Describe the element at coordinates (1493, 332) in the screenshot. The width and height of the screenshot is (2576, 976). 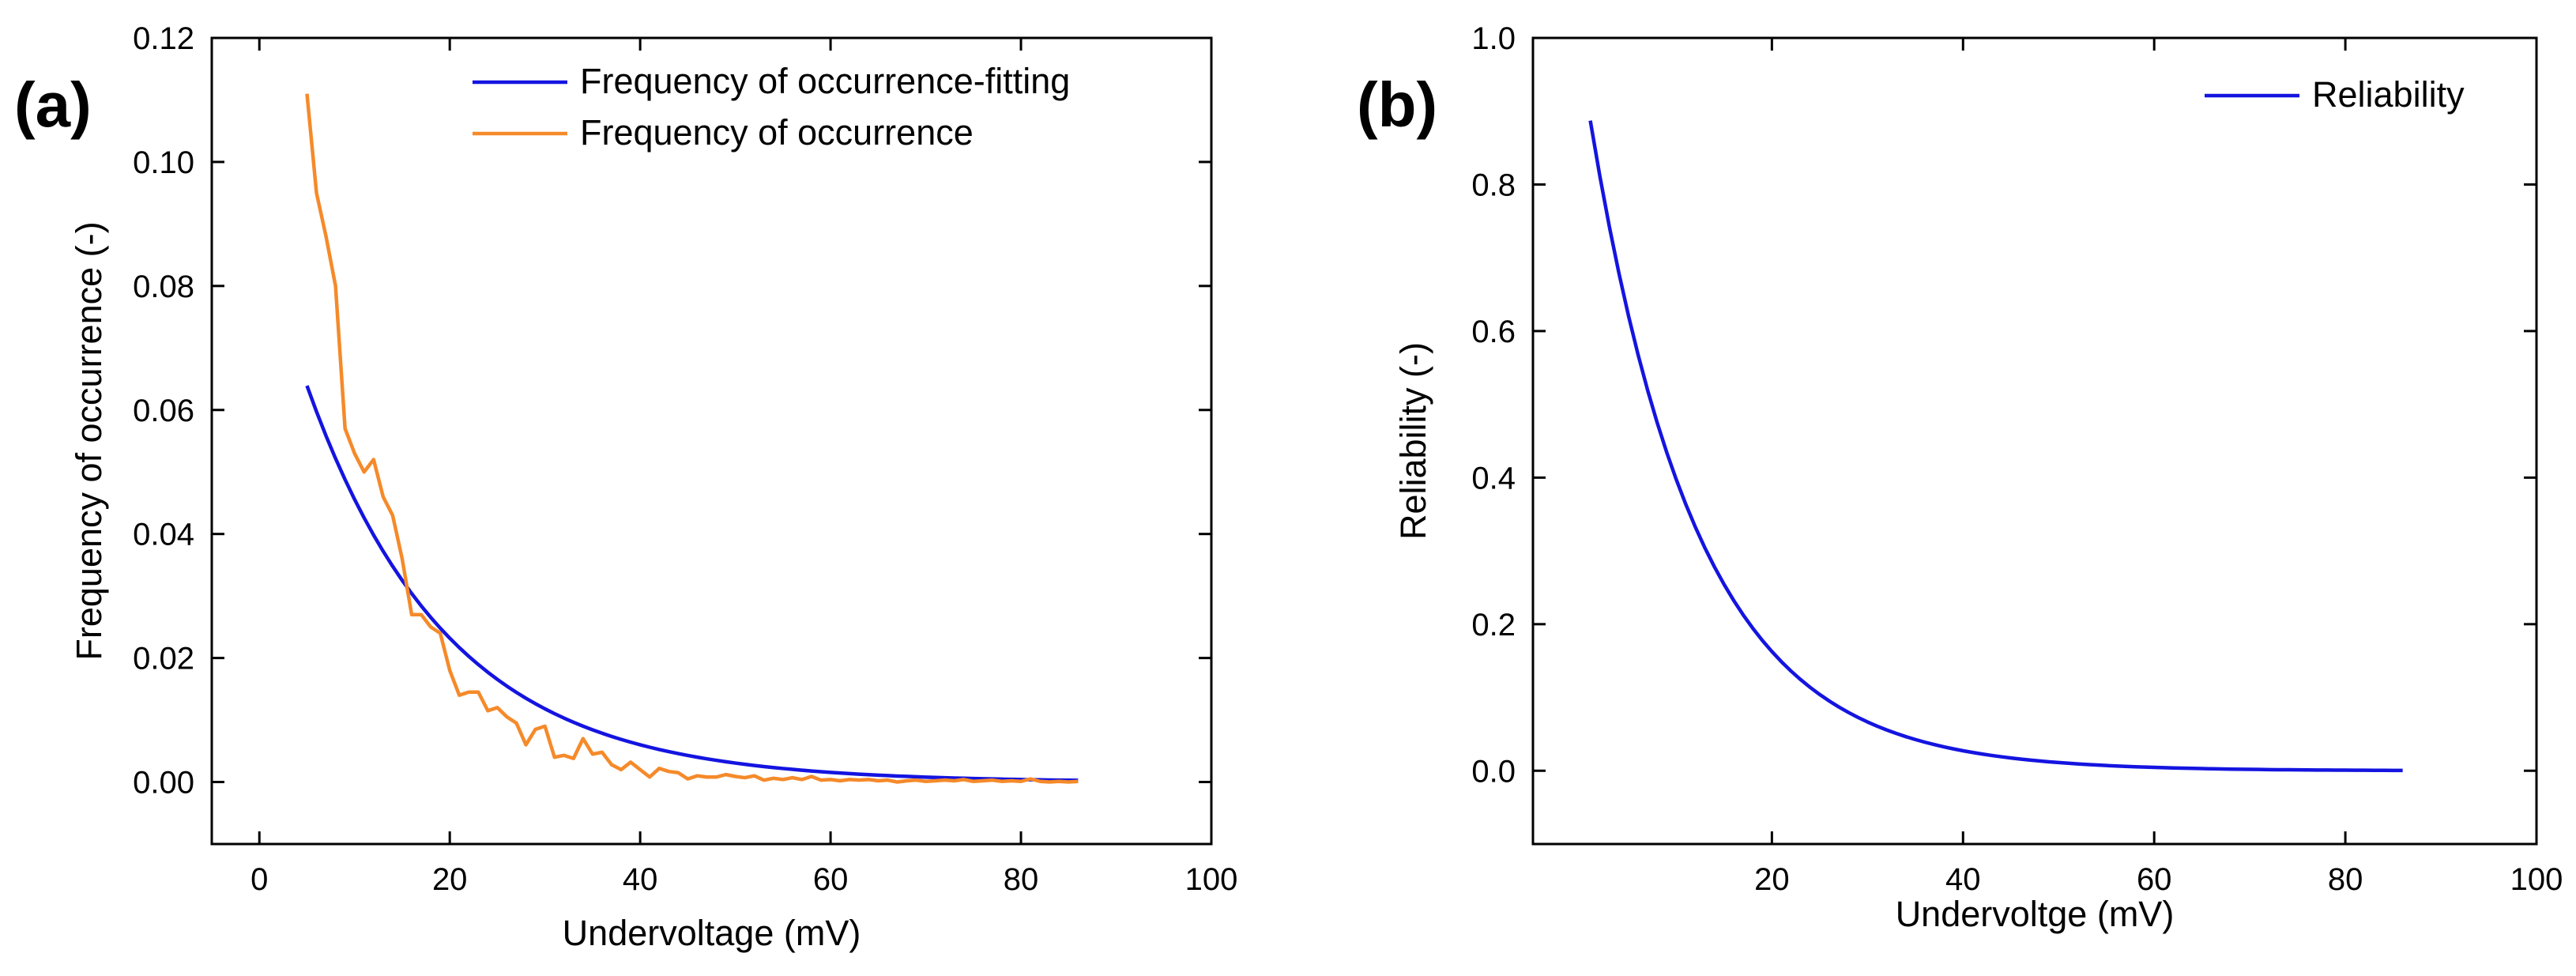
I see `y-tick-label: 0.6` at that location.